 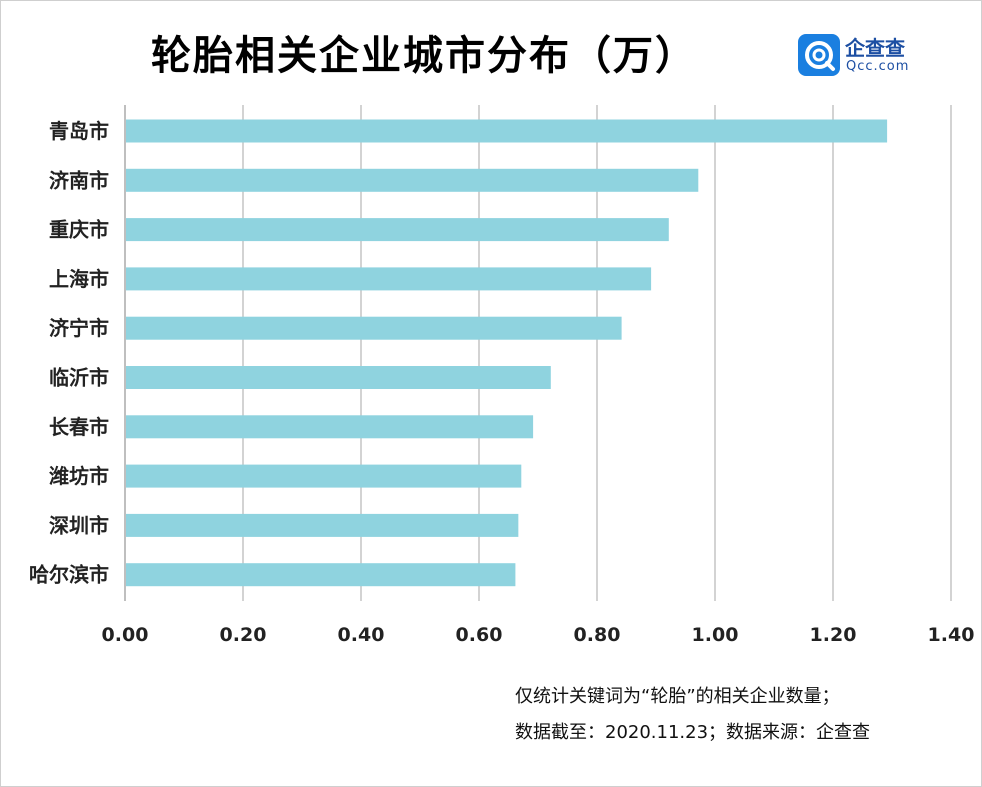 What do you see at coordinates (479, 635) in the screenshot?
I see `x-tick-label: 0.60` at bounding box center [479, 635].